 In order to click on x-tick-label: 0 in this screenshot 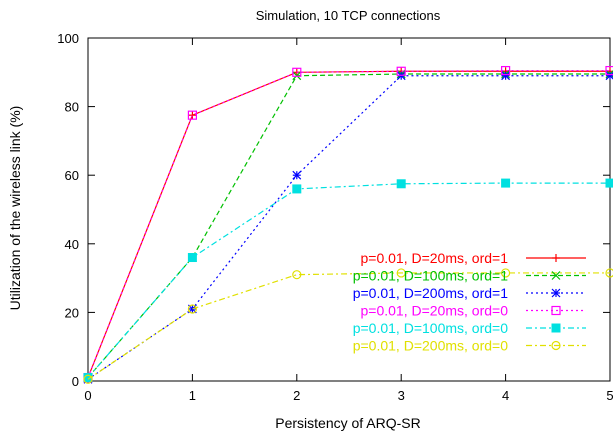, I will do `click(87, 395)`.